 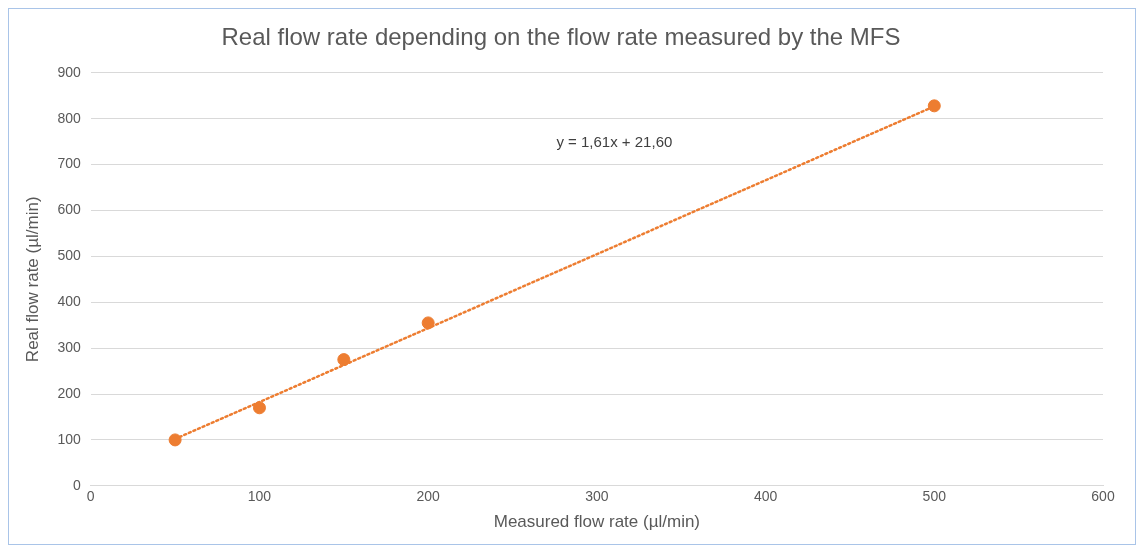 I want to click on annotation: y = 1,61x + 21,60, so click(x=614, y=142).